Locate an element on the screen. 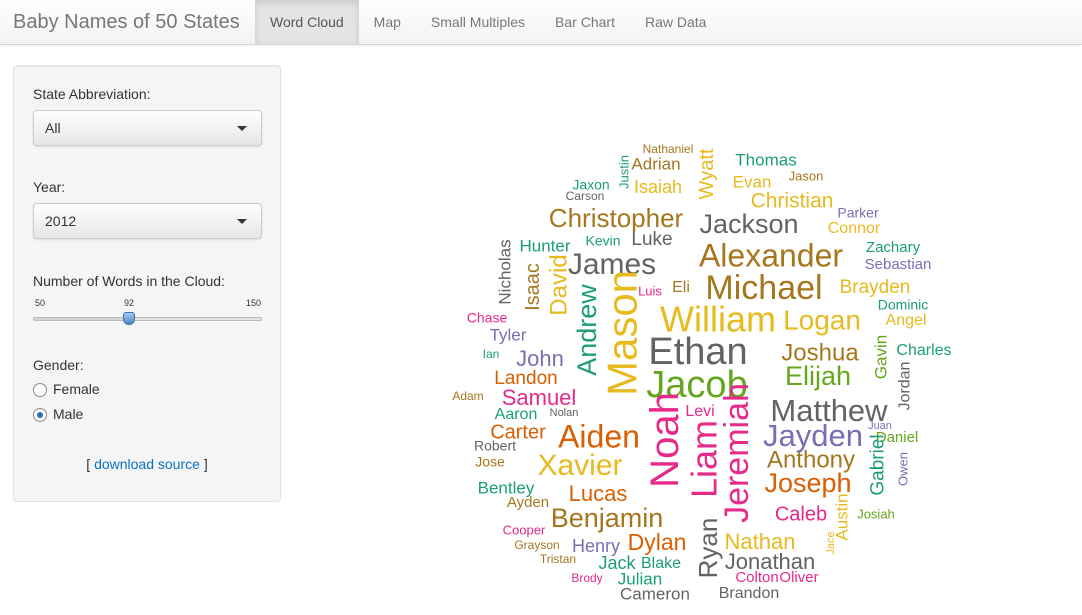 This screenshot has width=1082, height=615. cloud-word-brayden: Brayden is located at coordinates (875, 287).